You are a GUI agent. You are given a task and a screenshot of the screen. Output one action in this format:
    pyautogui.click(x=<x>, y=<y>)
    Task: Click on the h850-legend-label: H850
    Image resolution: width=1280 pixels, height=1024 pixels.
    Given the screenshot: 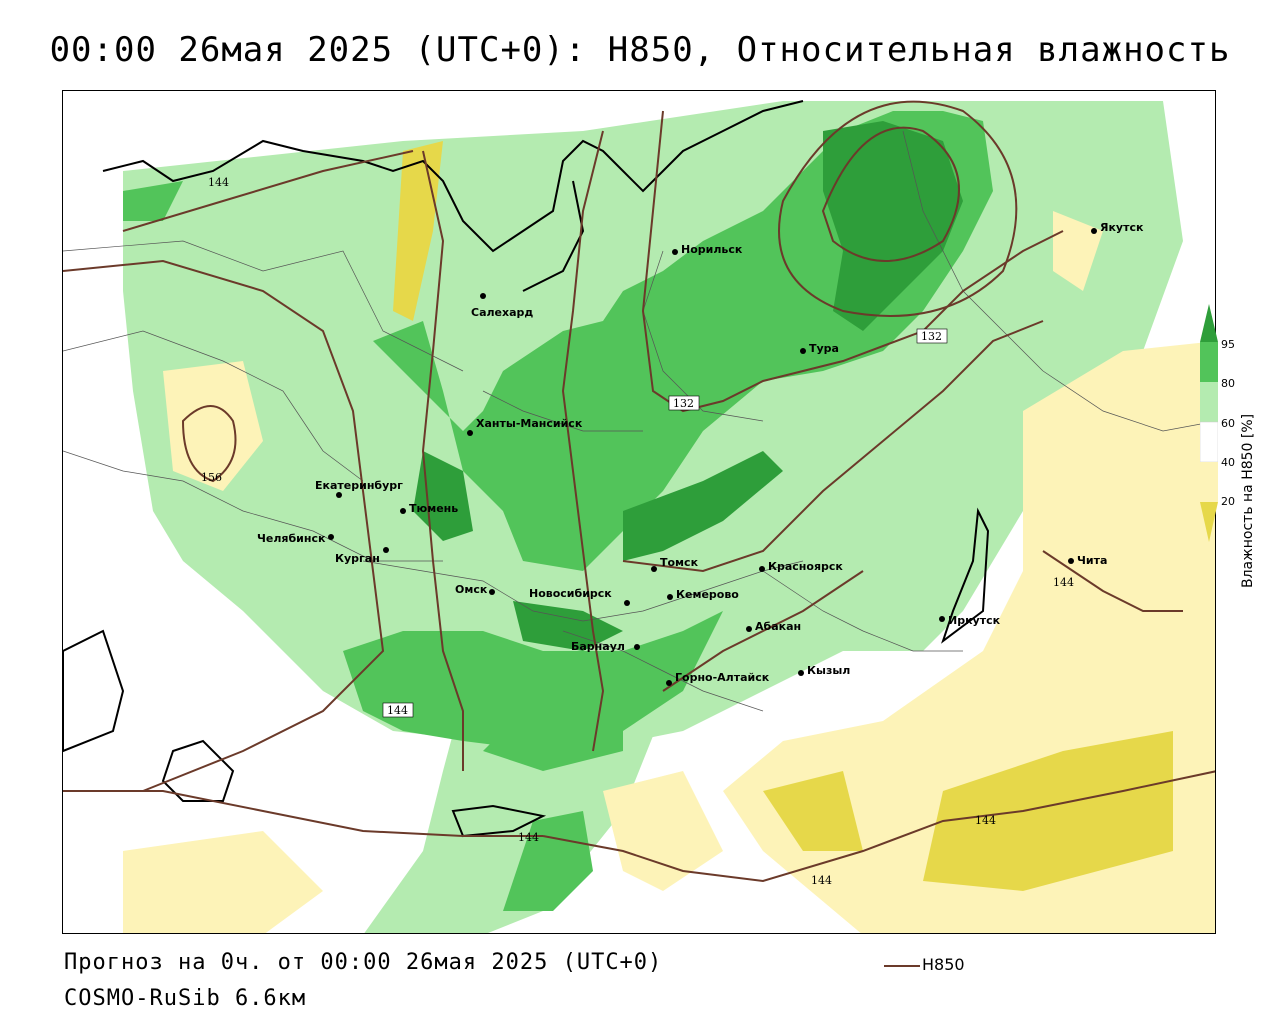 What is the action you would take?
    pyautogui.click(x=943, y=964)
    